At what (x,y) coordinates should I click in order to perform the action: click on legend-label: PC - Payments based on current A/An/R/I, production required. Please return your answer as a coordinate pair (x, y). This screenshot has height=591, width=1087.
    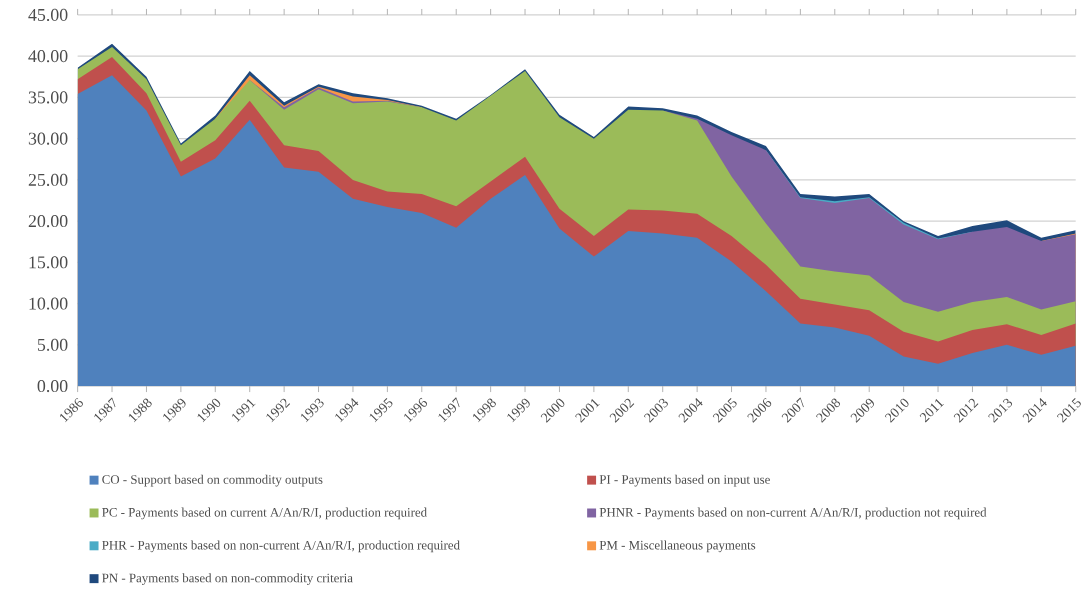
    Looking at the image, I should click on (264, 513).